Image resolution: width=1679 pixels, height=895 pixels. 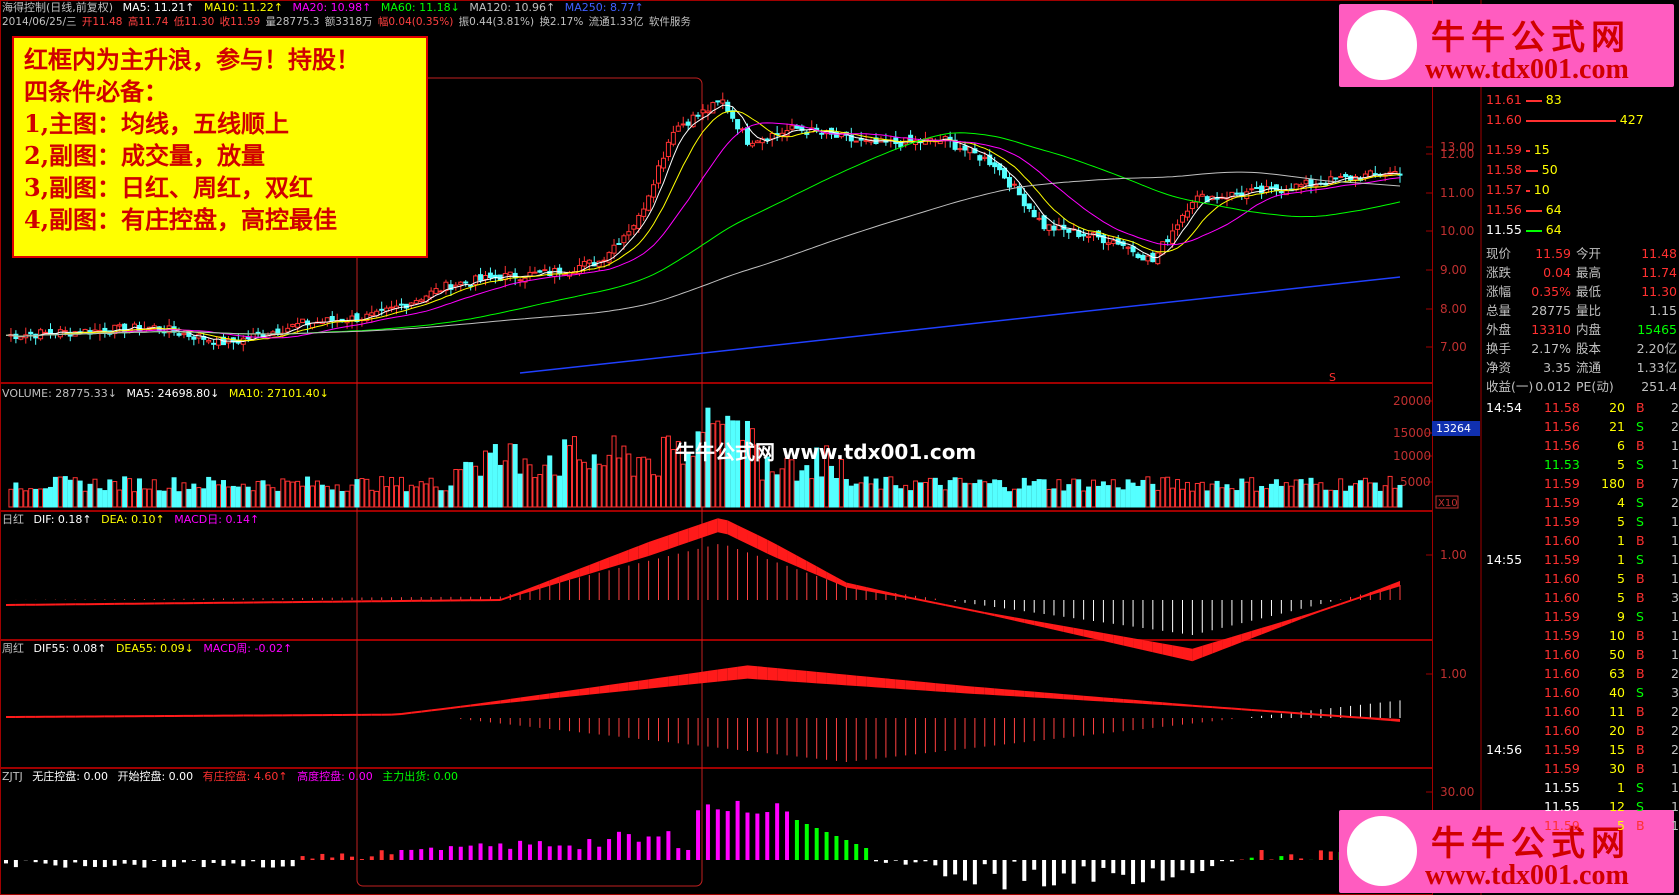 I want to click on sector-label: 软件服务, so click(x=669, y=22).